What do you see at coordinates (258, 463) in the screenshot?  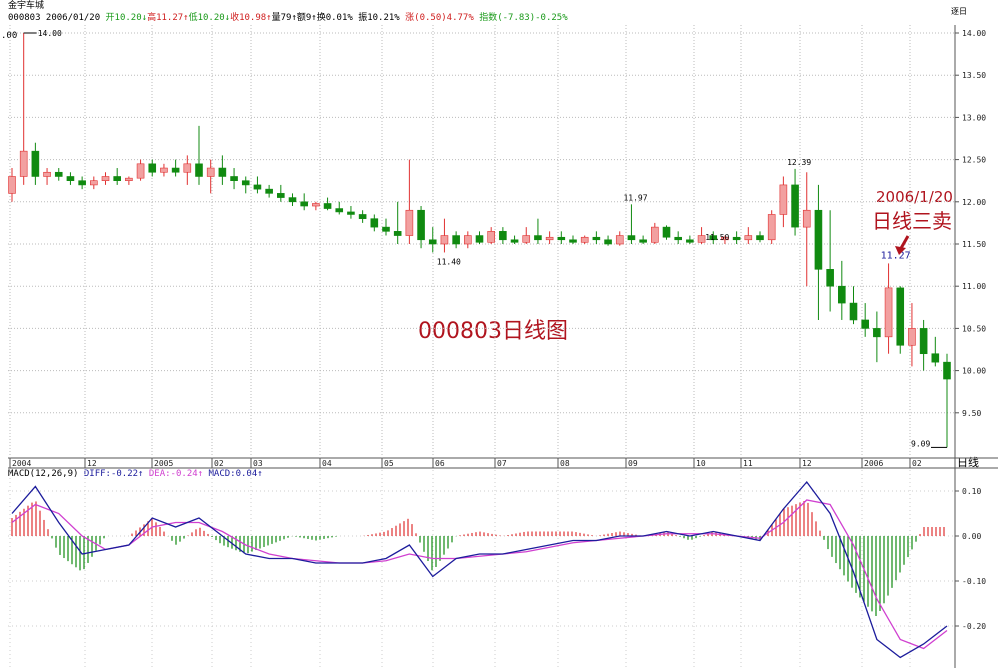 I see `time-tick-label: 03` at bounding box center [258, 463].